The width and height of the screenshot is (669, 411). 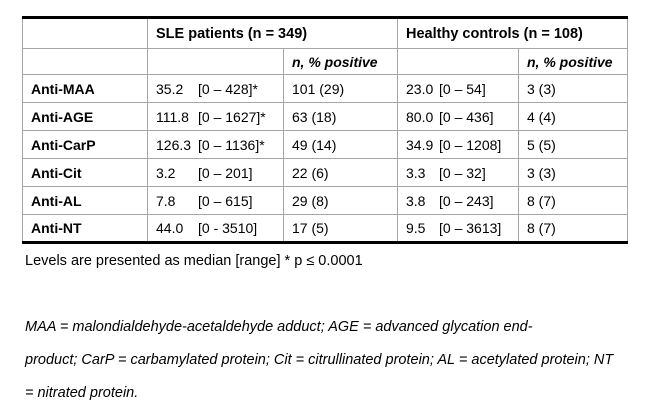 I want to click on table-subheader-row: n, % positive n, % positive, so click(x=325, y=61).